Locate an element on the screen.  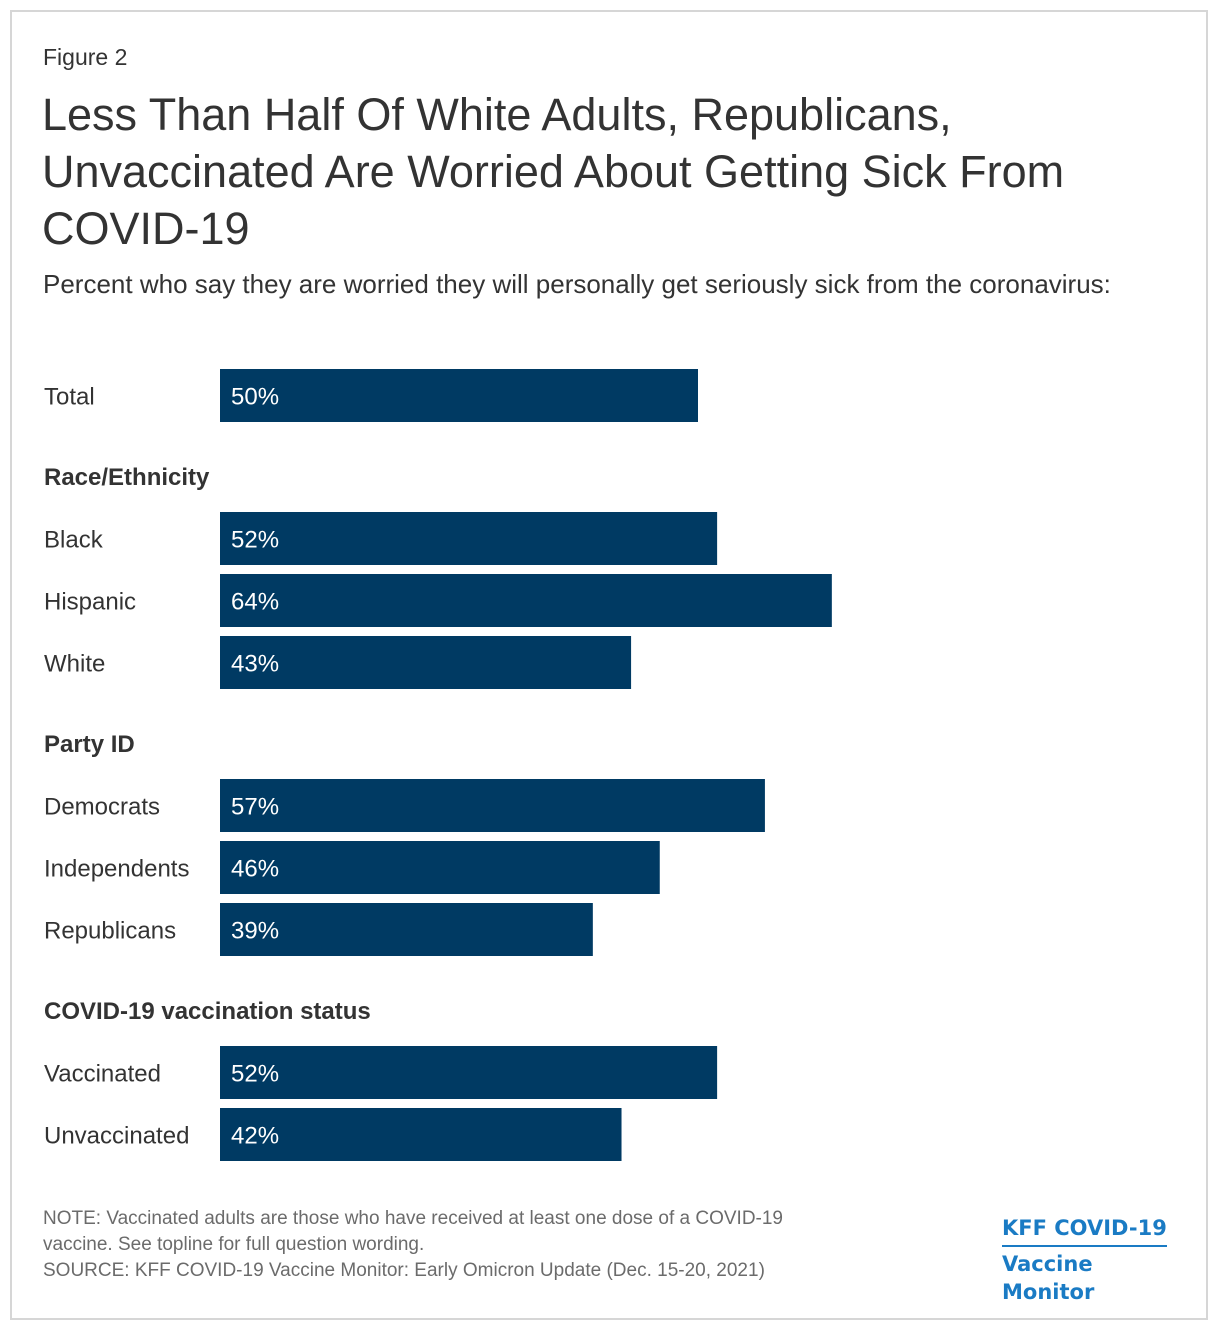
category-label-black: Black is located at coordinates (74, 540).